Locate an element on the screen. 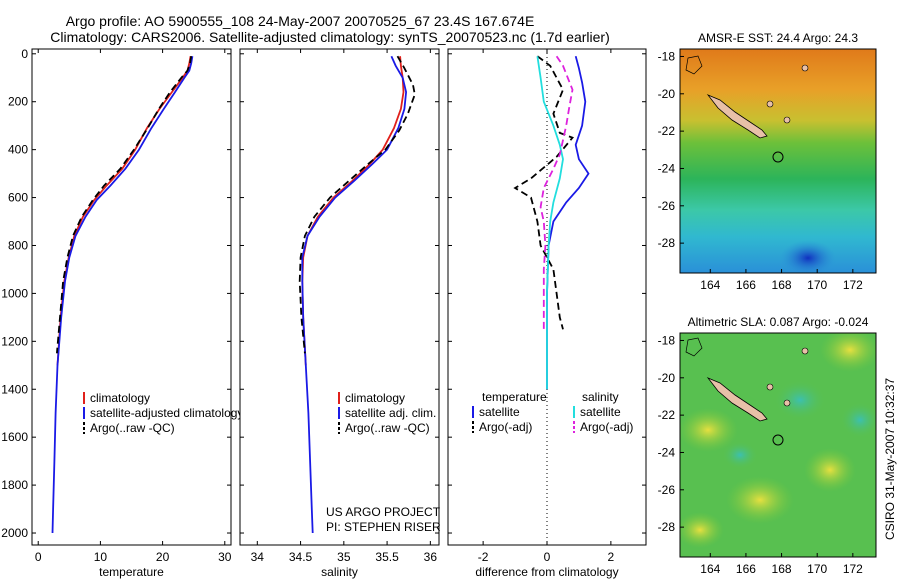 Image resolution: width=900 pixels, height=580 pixels. sst-field is located at coordinates (778, 161).